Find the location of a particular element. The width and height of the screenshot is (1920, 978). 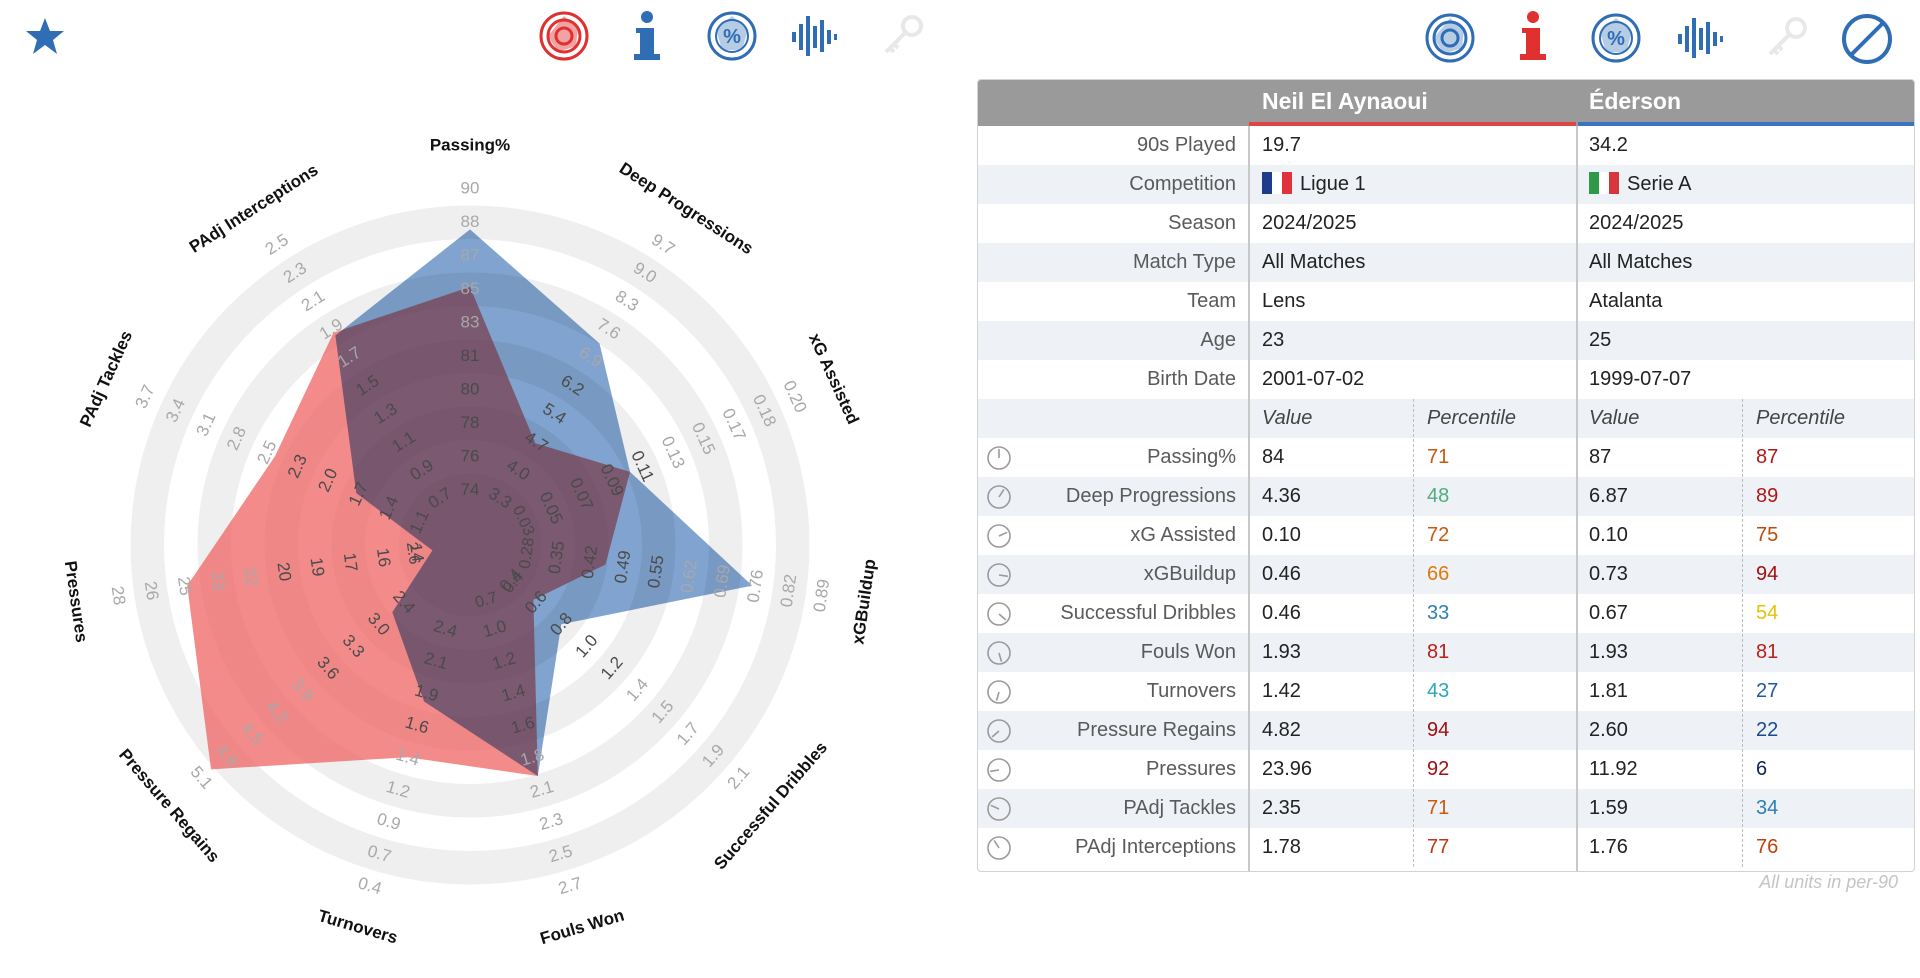

radar-tick-label: 0.7 is located at coordinates (486, 600).